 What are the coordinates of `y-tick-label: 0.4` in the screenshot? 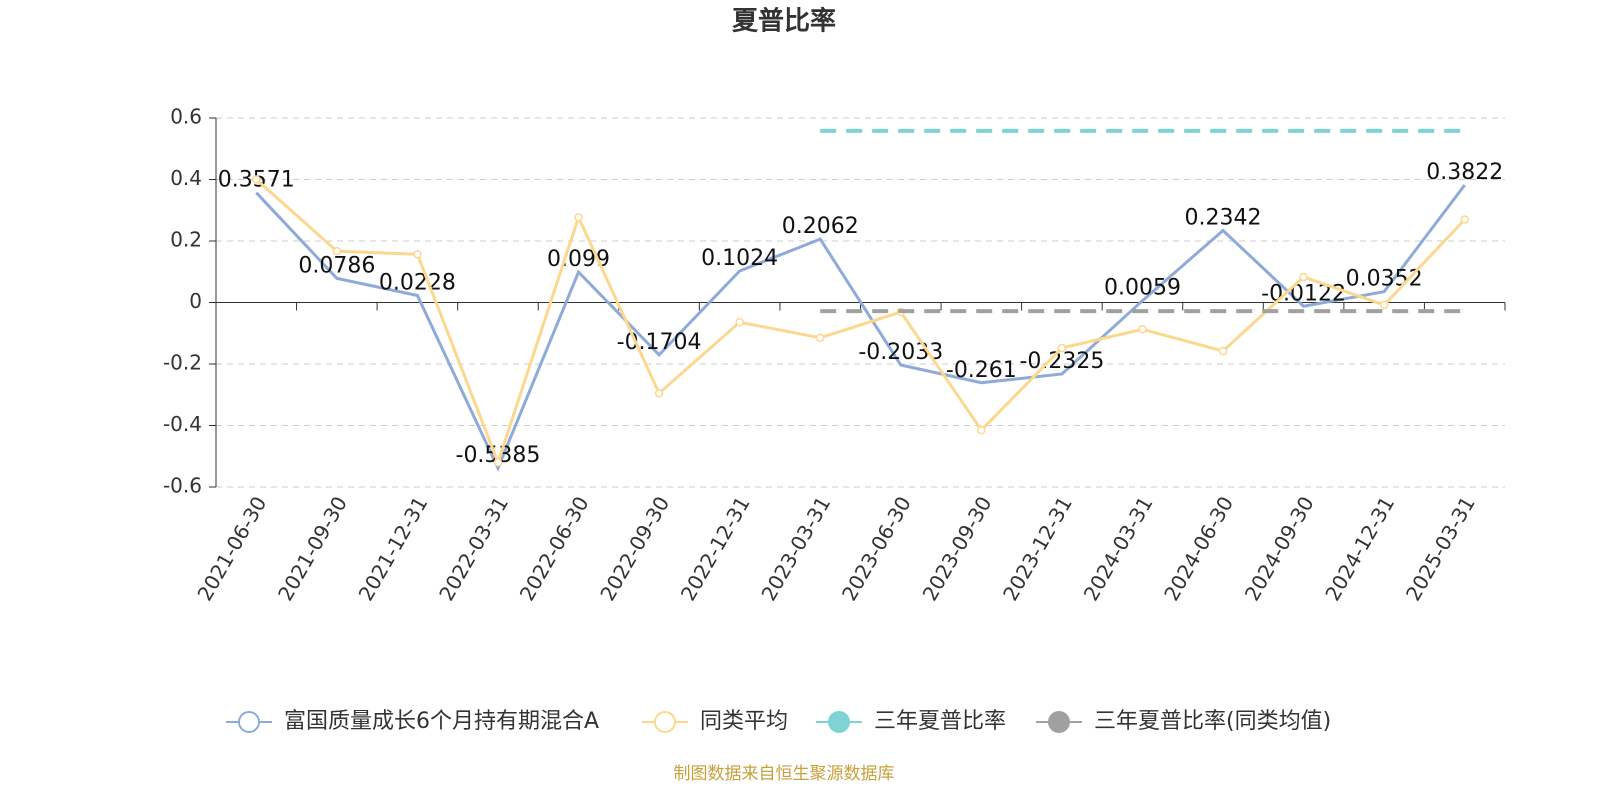 It's located at (186, 178).